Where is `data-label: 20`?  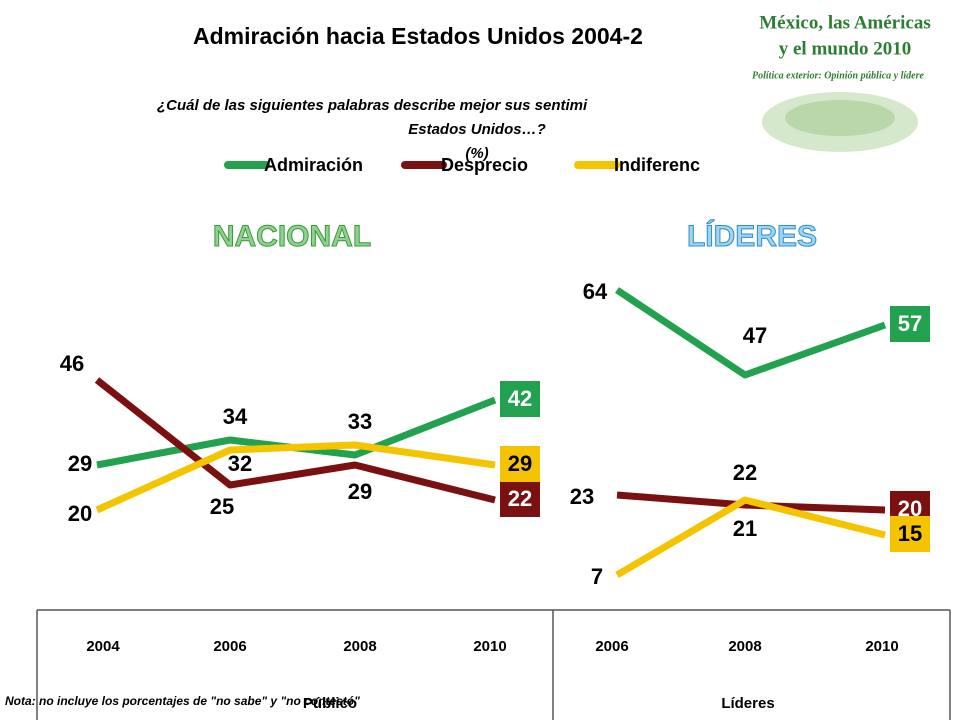 data-label: 20 is located at coordinates (80, 513).